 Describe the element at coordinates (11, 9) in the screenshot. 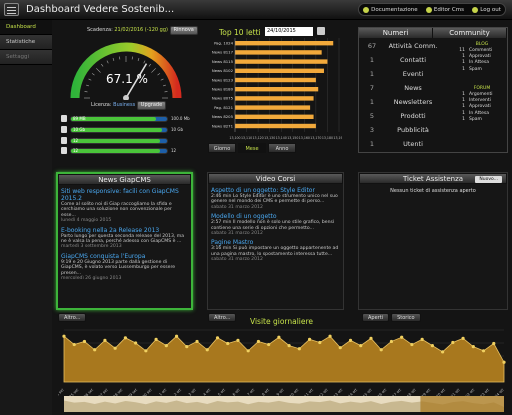

I see `menu-icon` at that location.